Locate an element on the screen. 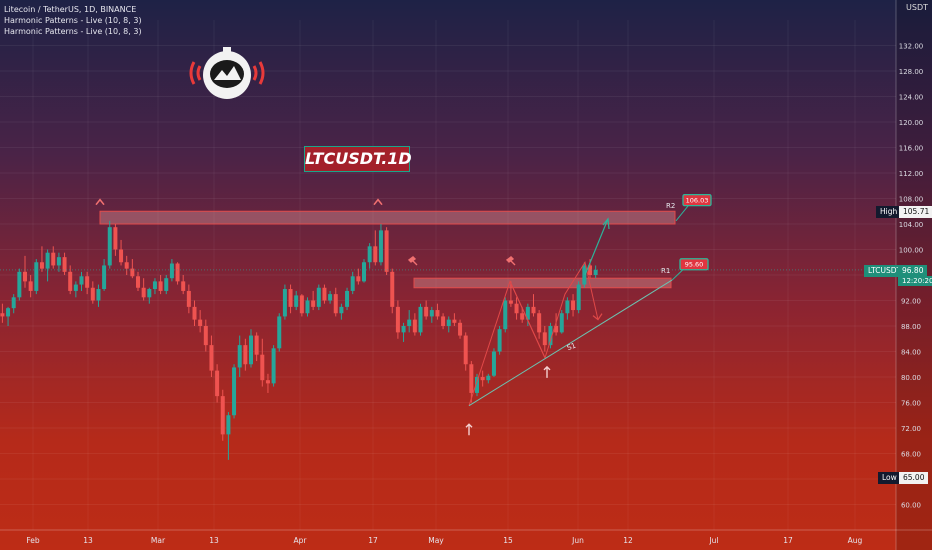  r2-callout is located at coordinates (697, 200).